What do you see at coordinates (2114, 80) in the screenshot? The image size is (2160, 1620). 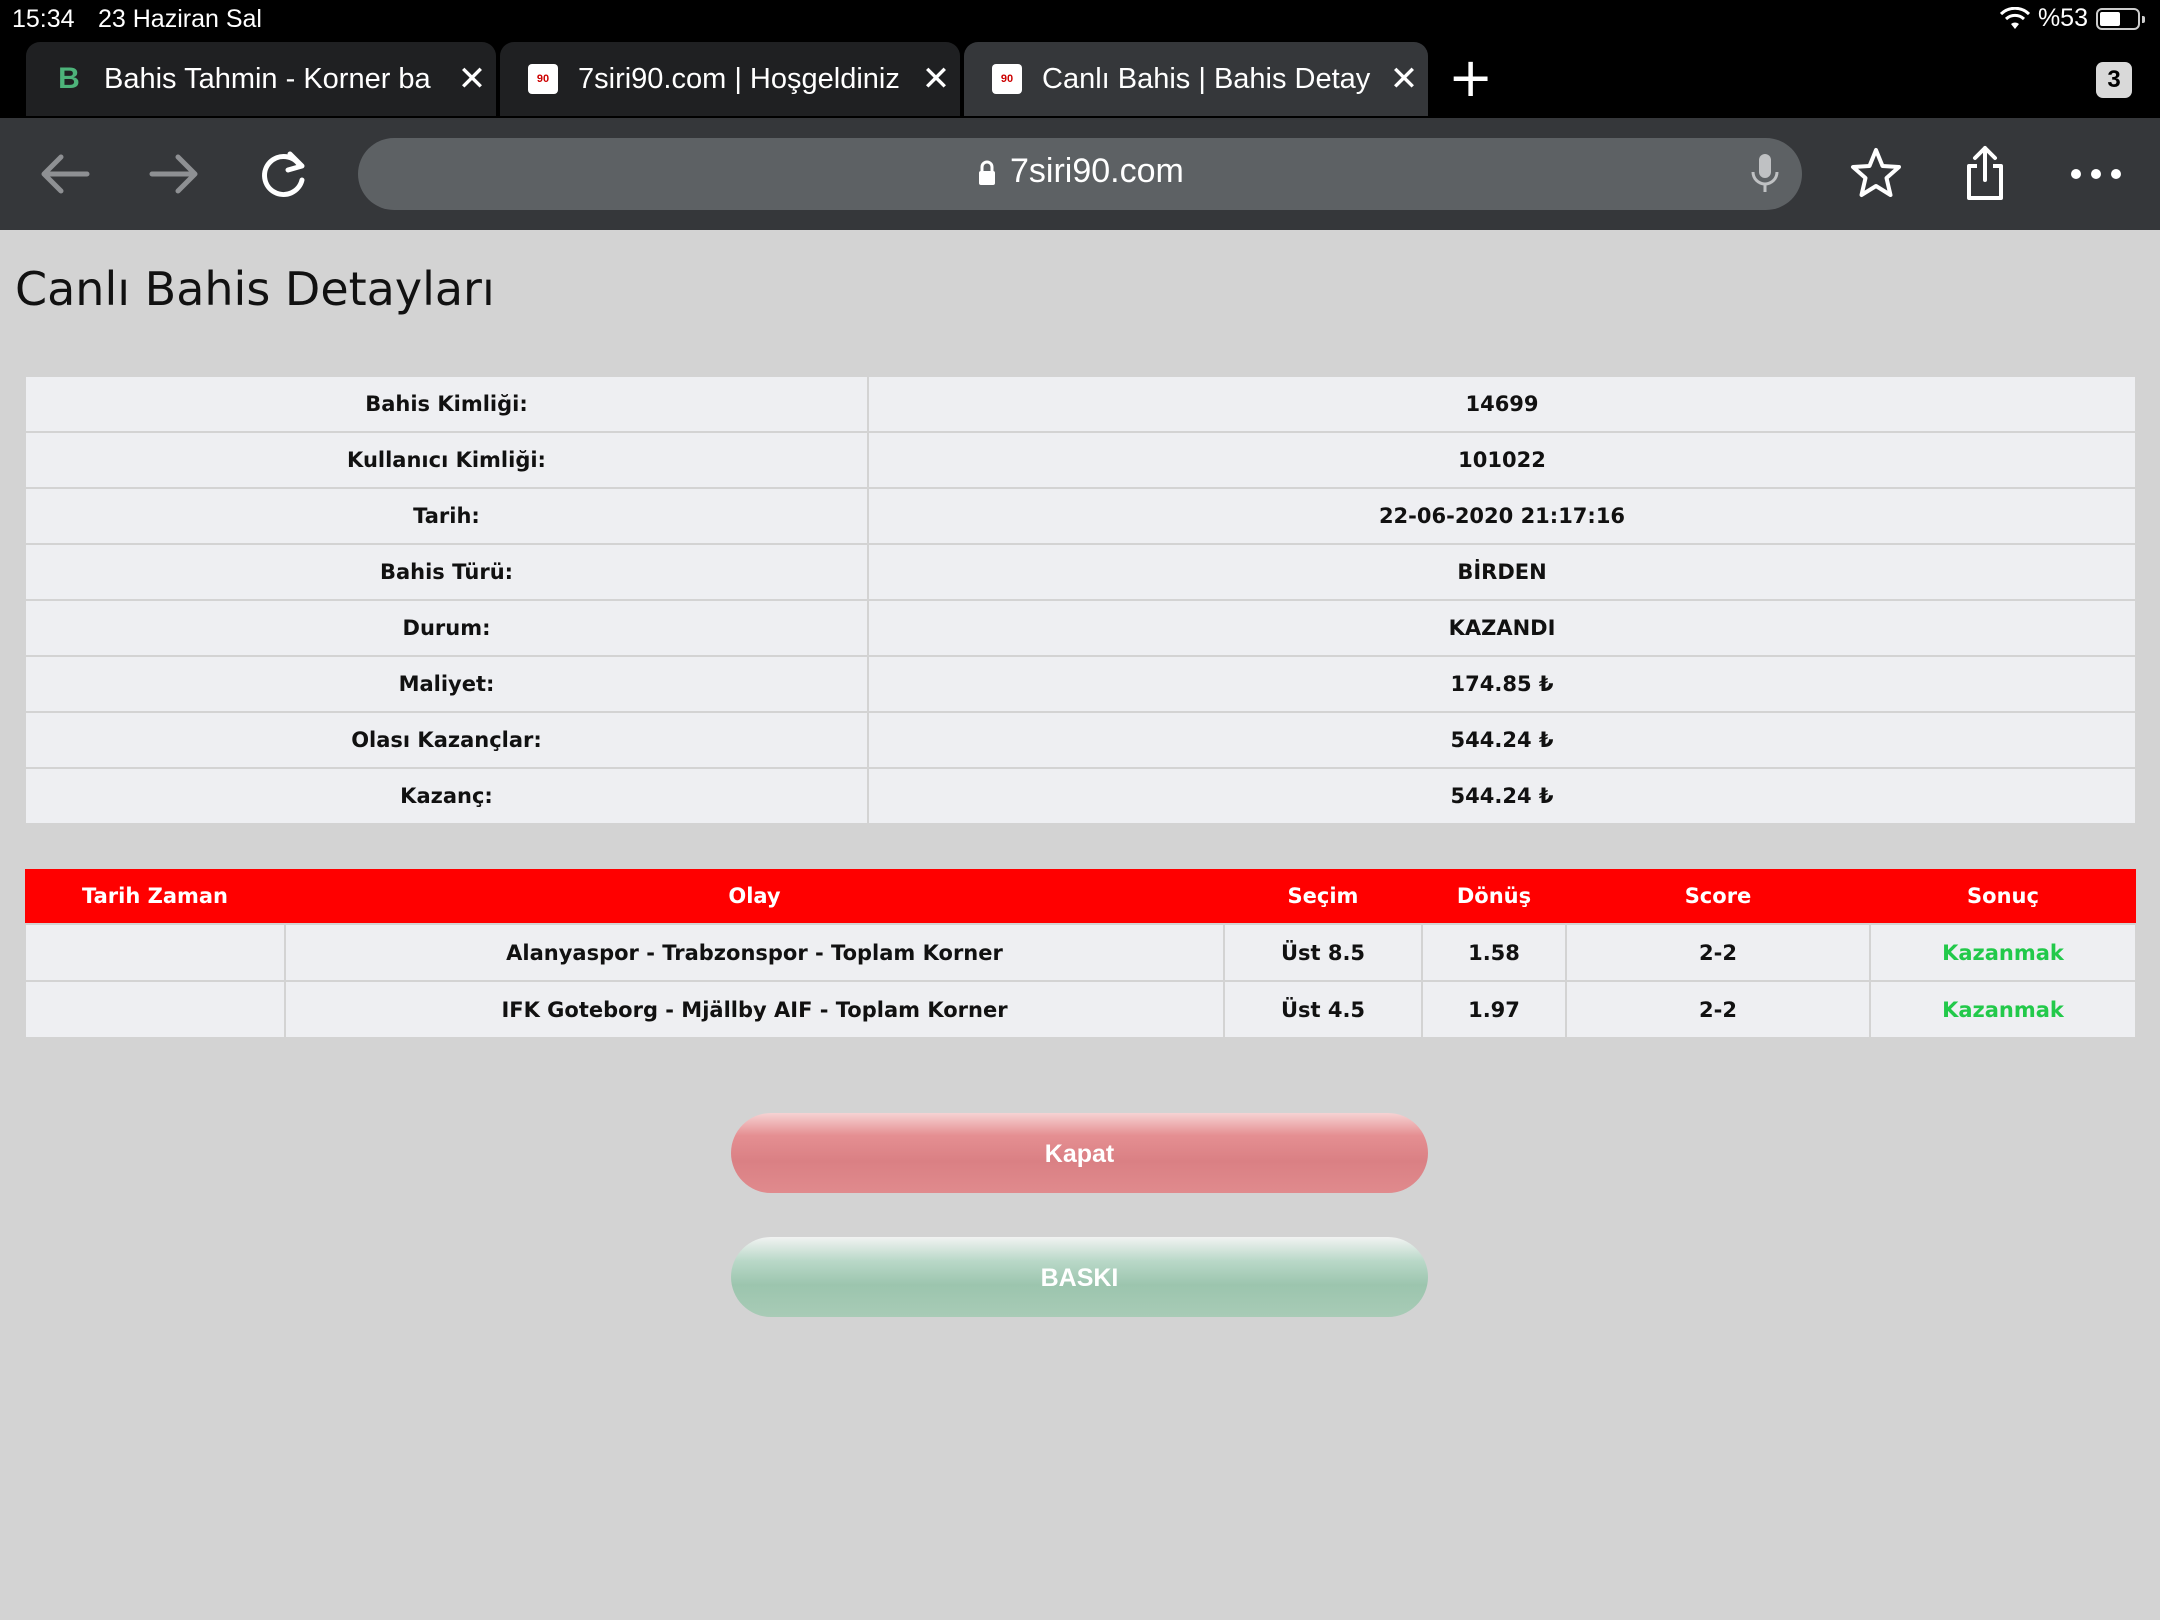 I see `tab-count: 3` at bounding box center [2114, 80].